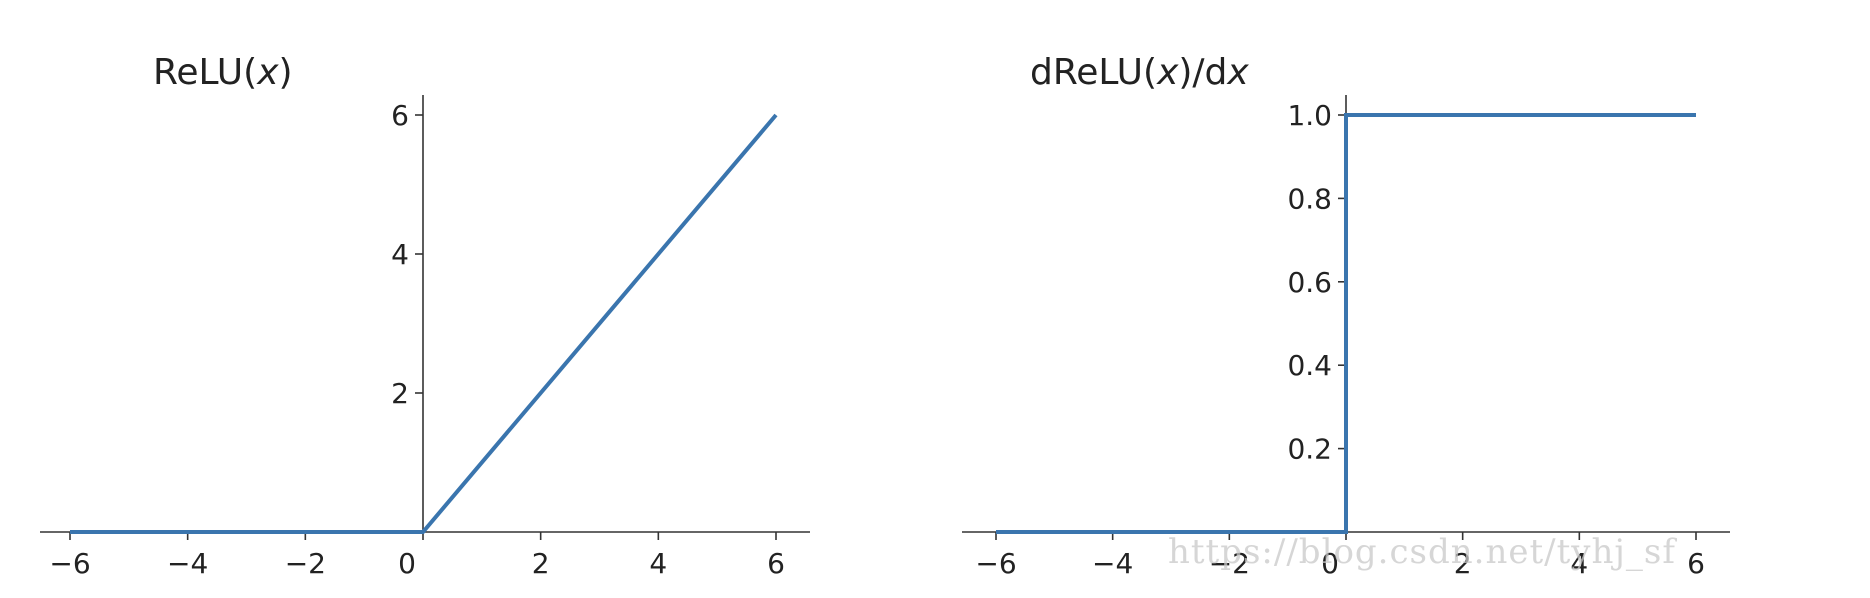 This screenshot has height=598, width=1870. I want to click on y-tick-label: 0.6, so click(1309, 282).